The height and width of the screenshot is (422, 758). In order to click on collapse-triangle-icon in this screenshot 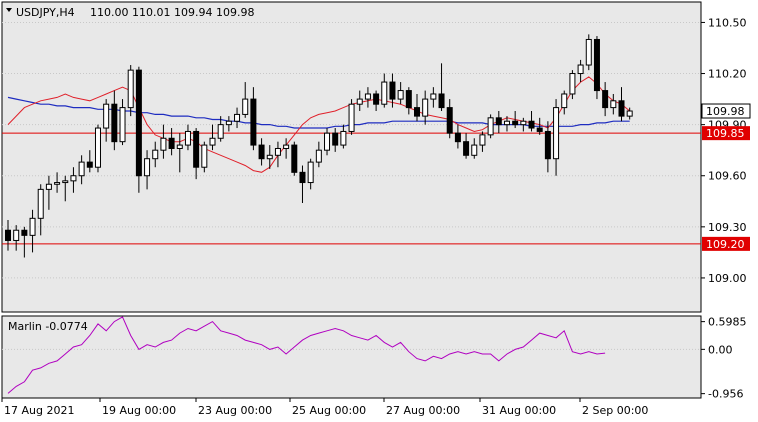, I will do `click(9, 10)`.